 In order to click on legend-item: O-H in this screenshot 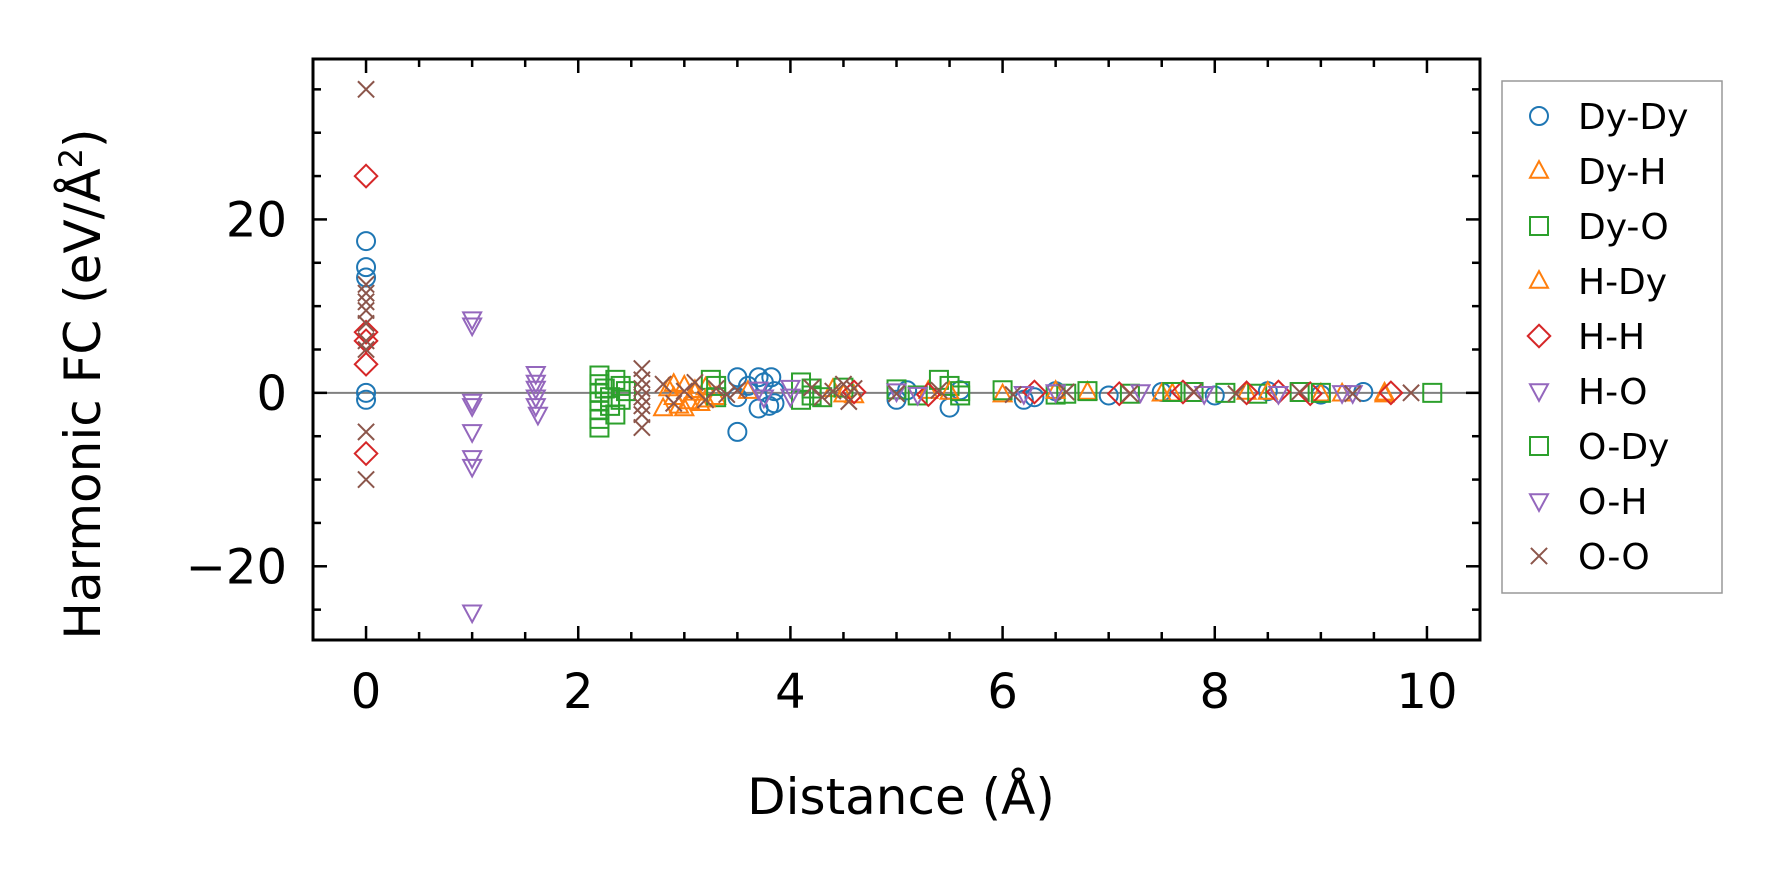, I will do `click(1587, 502)`.